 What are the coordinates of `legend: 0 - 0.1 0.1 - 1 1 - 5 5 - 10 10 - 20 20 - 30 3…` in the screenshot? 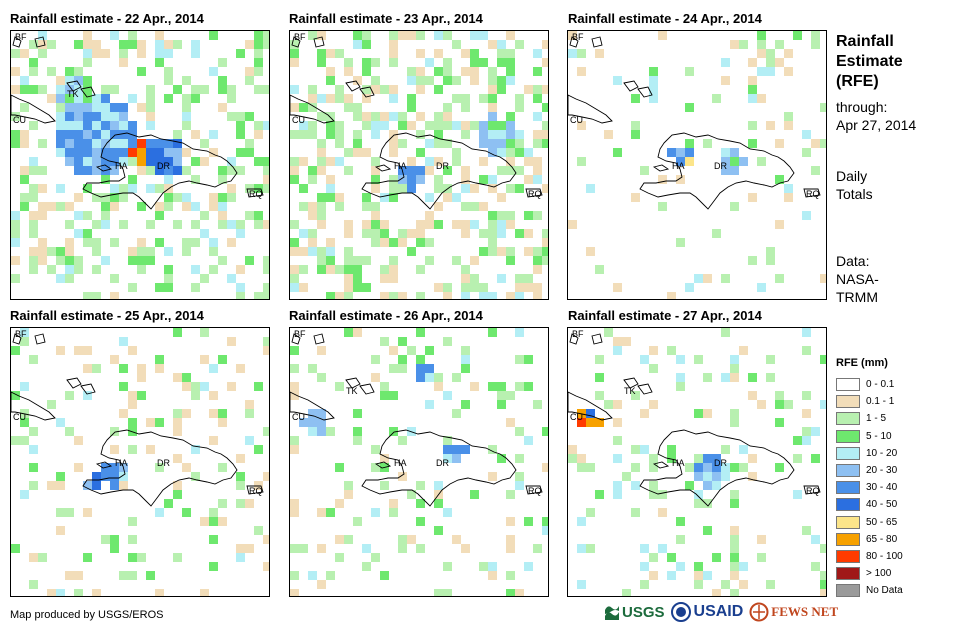 It's located at (869, 487).